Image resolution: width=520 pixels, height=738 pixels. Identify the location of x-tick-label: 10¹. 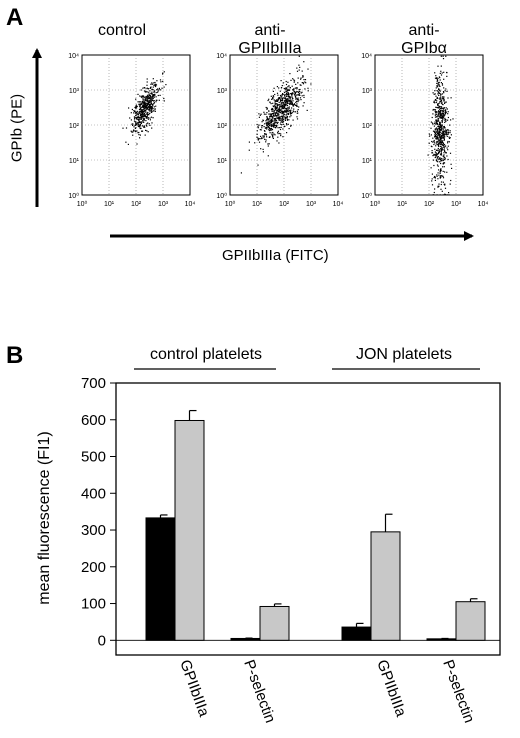
(109, 204).